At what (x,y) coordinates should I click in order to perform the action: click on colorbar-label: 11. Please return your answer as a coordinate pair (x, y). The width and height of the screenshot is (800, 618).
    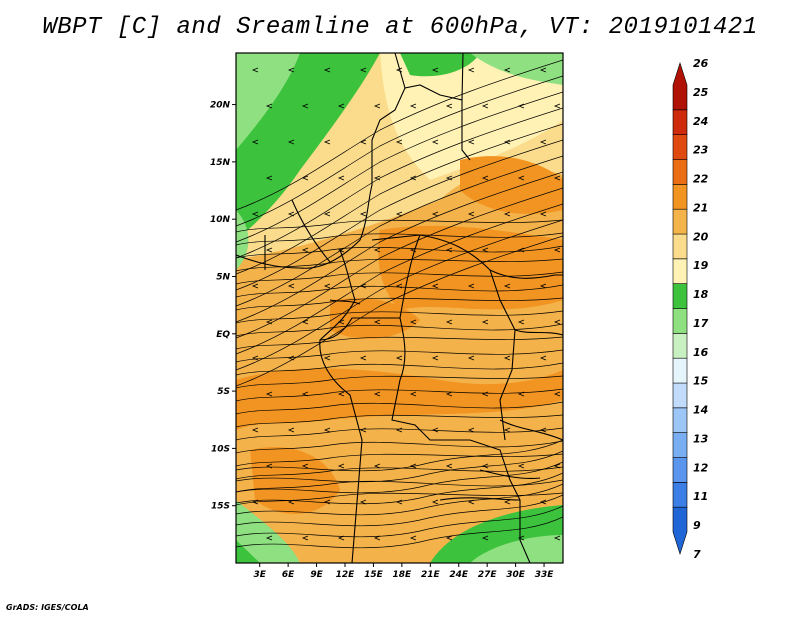
    Looking at the image, I should click on (700, 496).